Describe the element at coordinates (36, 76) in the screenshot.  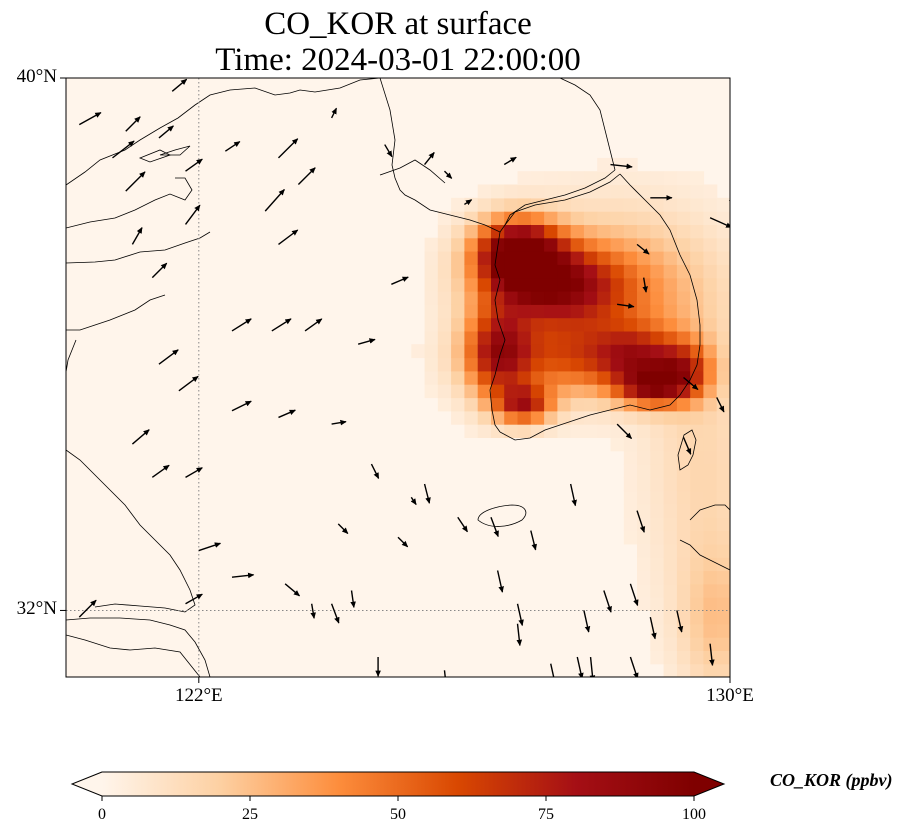
I see `lat-tick-label: 40°N` at that location.